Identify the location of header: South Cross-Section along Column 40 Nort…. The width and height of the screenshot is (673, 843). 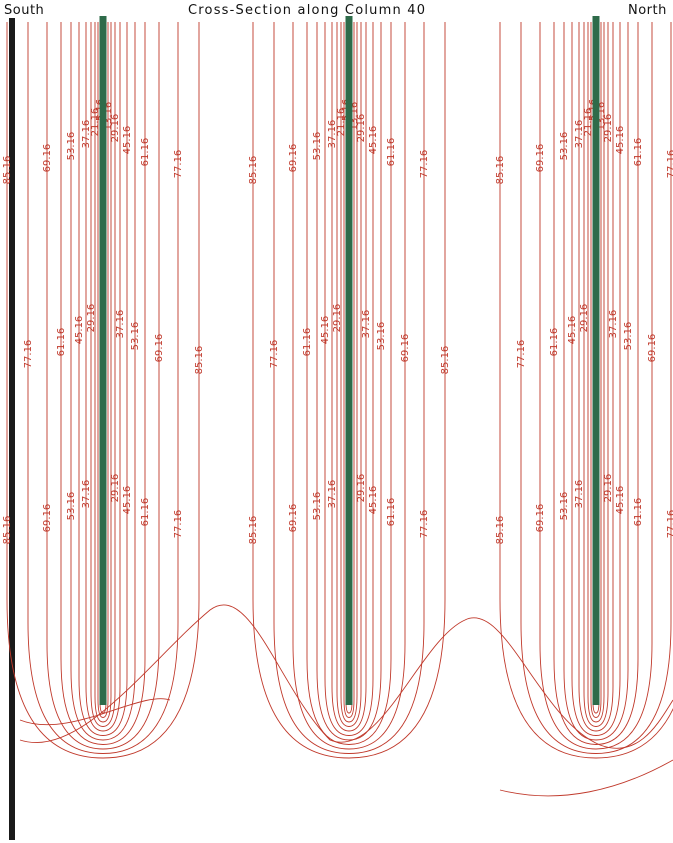
(336, 11).